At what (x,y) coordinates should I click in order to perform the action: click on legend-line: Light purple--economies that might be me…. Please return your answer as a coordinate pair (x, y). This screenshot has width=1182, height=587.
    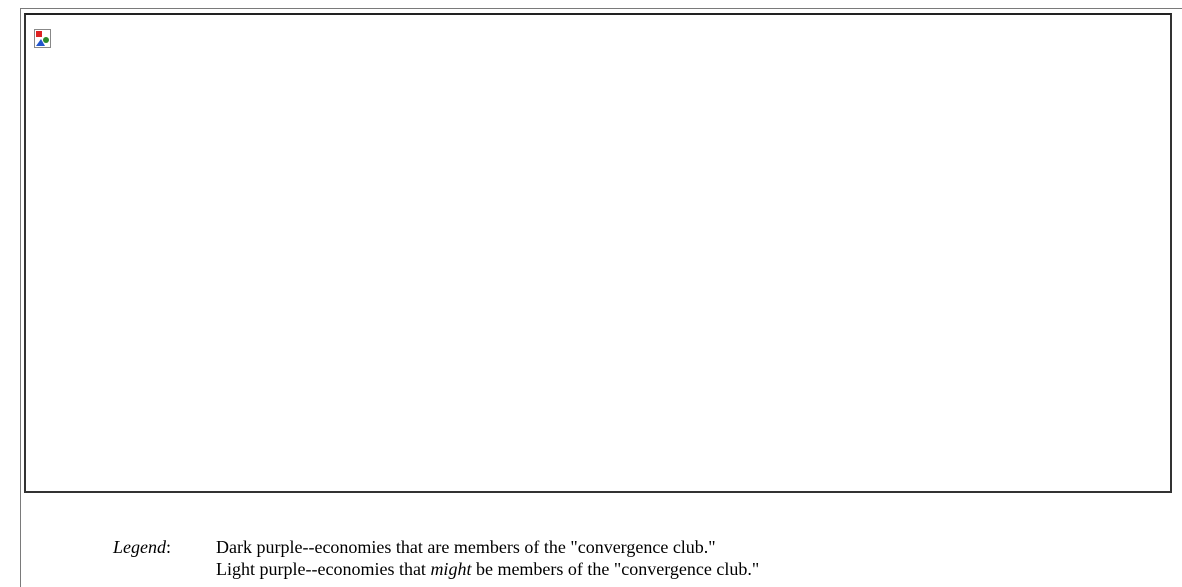
    Looking at the image, I should click on (487, 569).